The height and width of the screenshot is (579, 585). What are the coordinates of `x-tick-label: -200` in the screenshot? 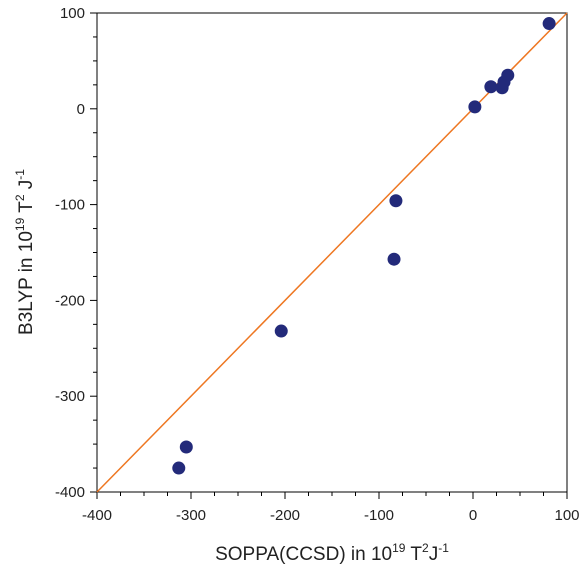 It's located at (285, 515).